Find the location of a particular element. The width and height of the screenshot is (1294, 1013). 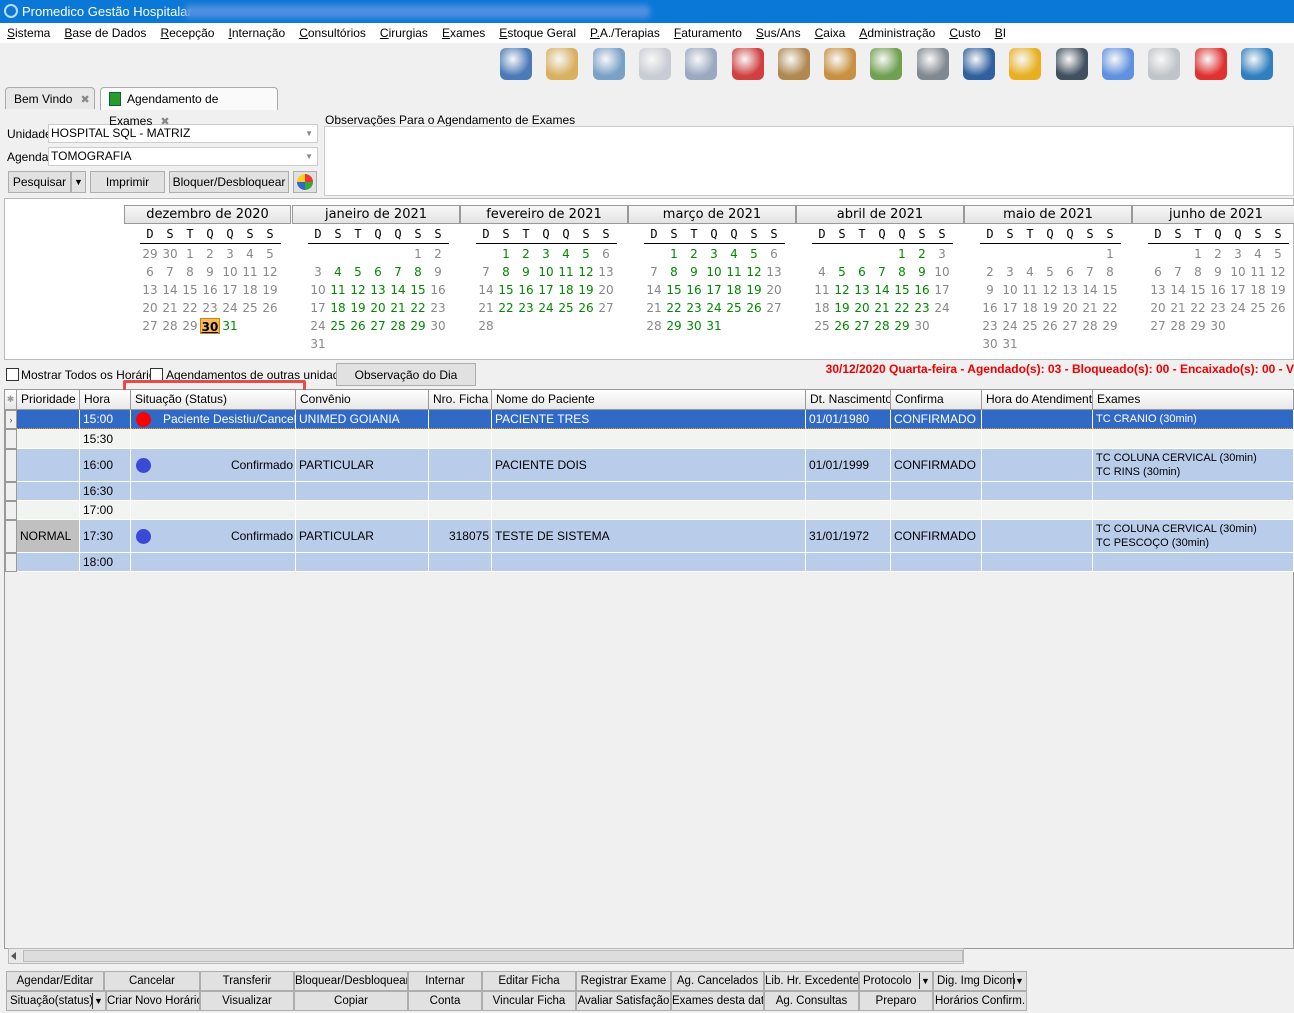

action-criar-novo-hor-rio-button: Criar Novo Horário is located at coordinates (153, 1001).